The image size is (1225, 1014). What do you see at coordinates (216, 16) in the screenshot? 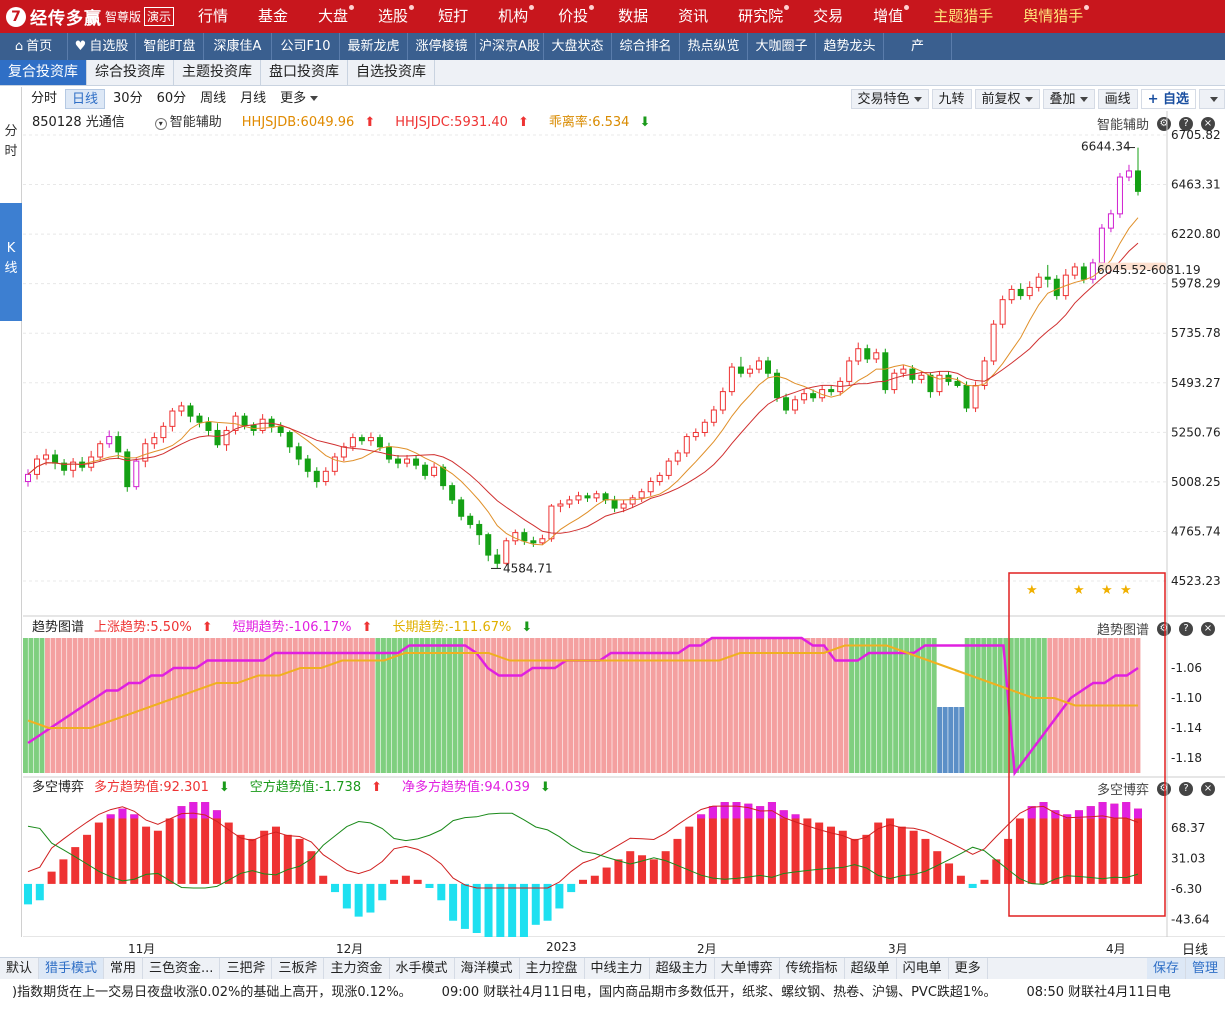
I see `menu-item-0: 行情` at bounding box center [216, 16].